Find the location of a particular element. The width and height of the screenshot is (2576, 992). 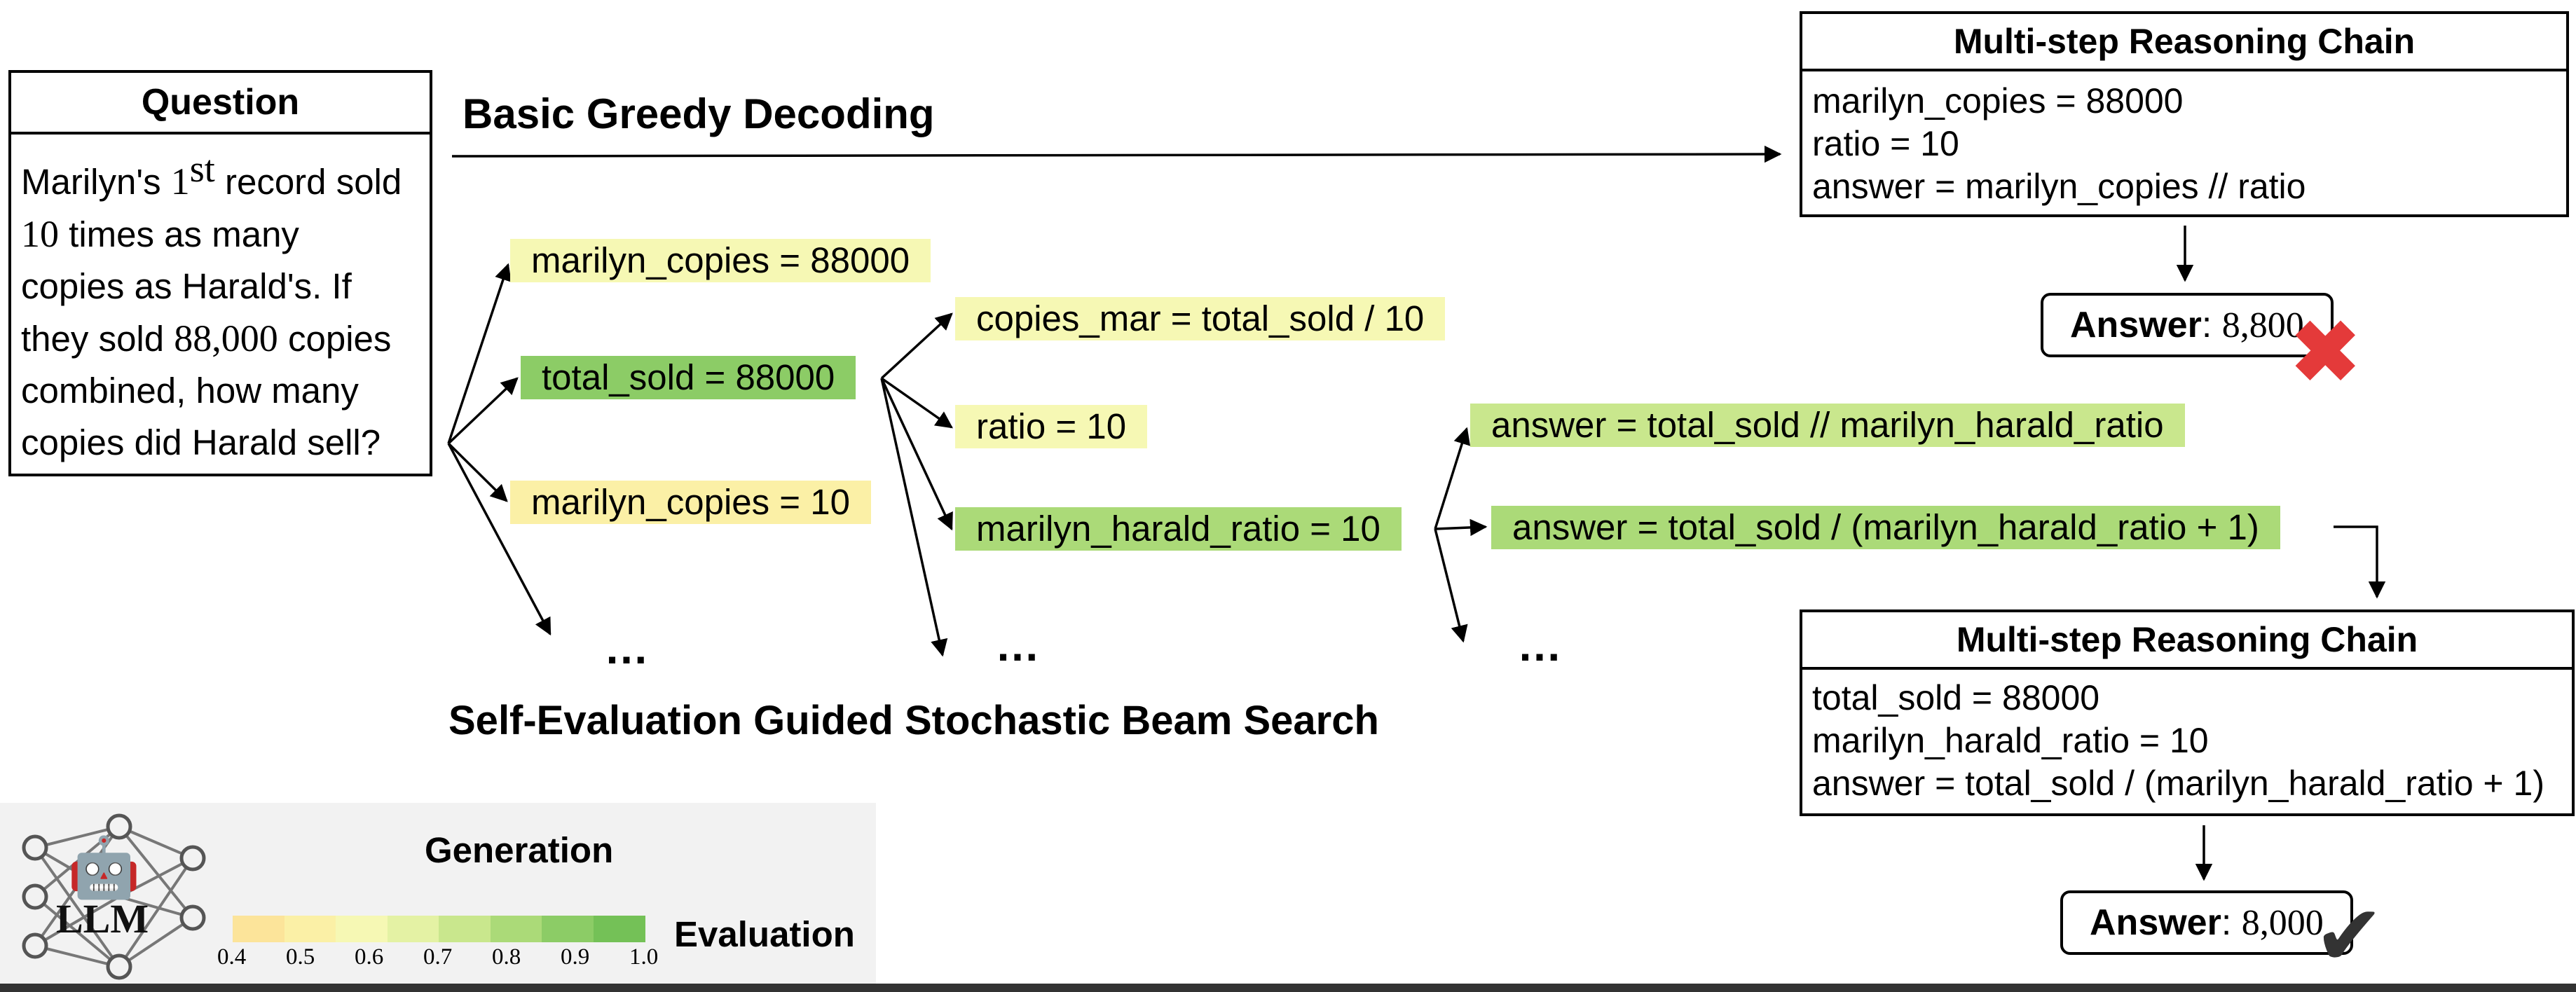

question-line: combined, how many is located at coordinates (190, 391).